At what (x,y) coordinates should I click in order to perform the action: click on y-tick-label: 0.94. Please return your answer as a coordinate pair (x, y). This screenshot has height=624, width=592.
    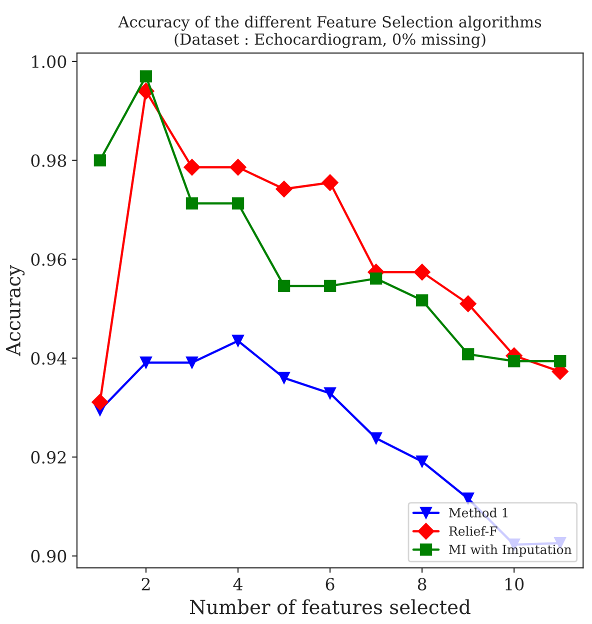
    Looking at the image, I should click on (48, 358).